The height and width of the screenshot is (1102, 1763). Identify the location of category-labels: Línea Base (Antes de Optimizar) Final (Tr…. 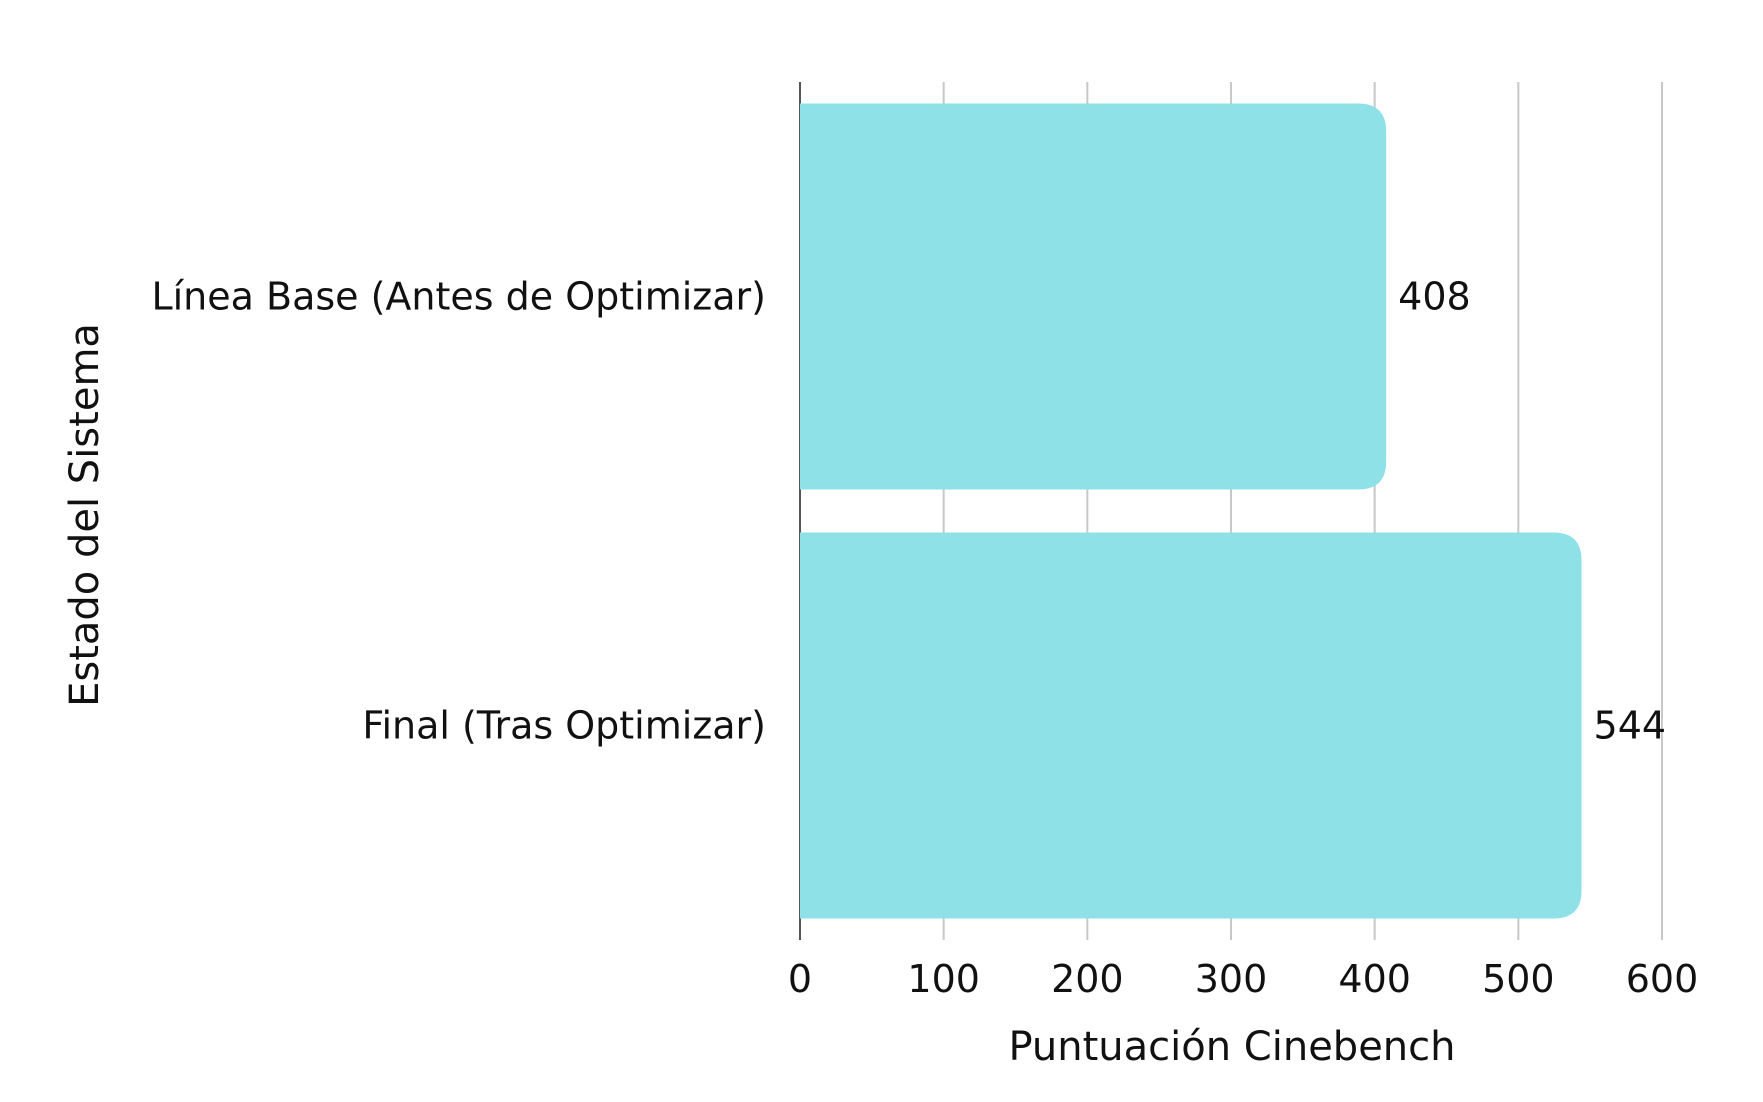
(458, 511).